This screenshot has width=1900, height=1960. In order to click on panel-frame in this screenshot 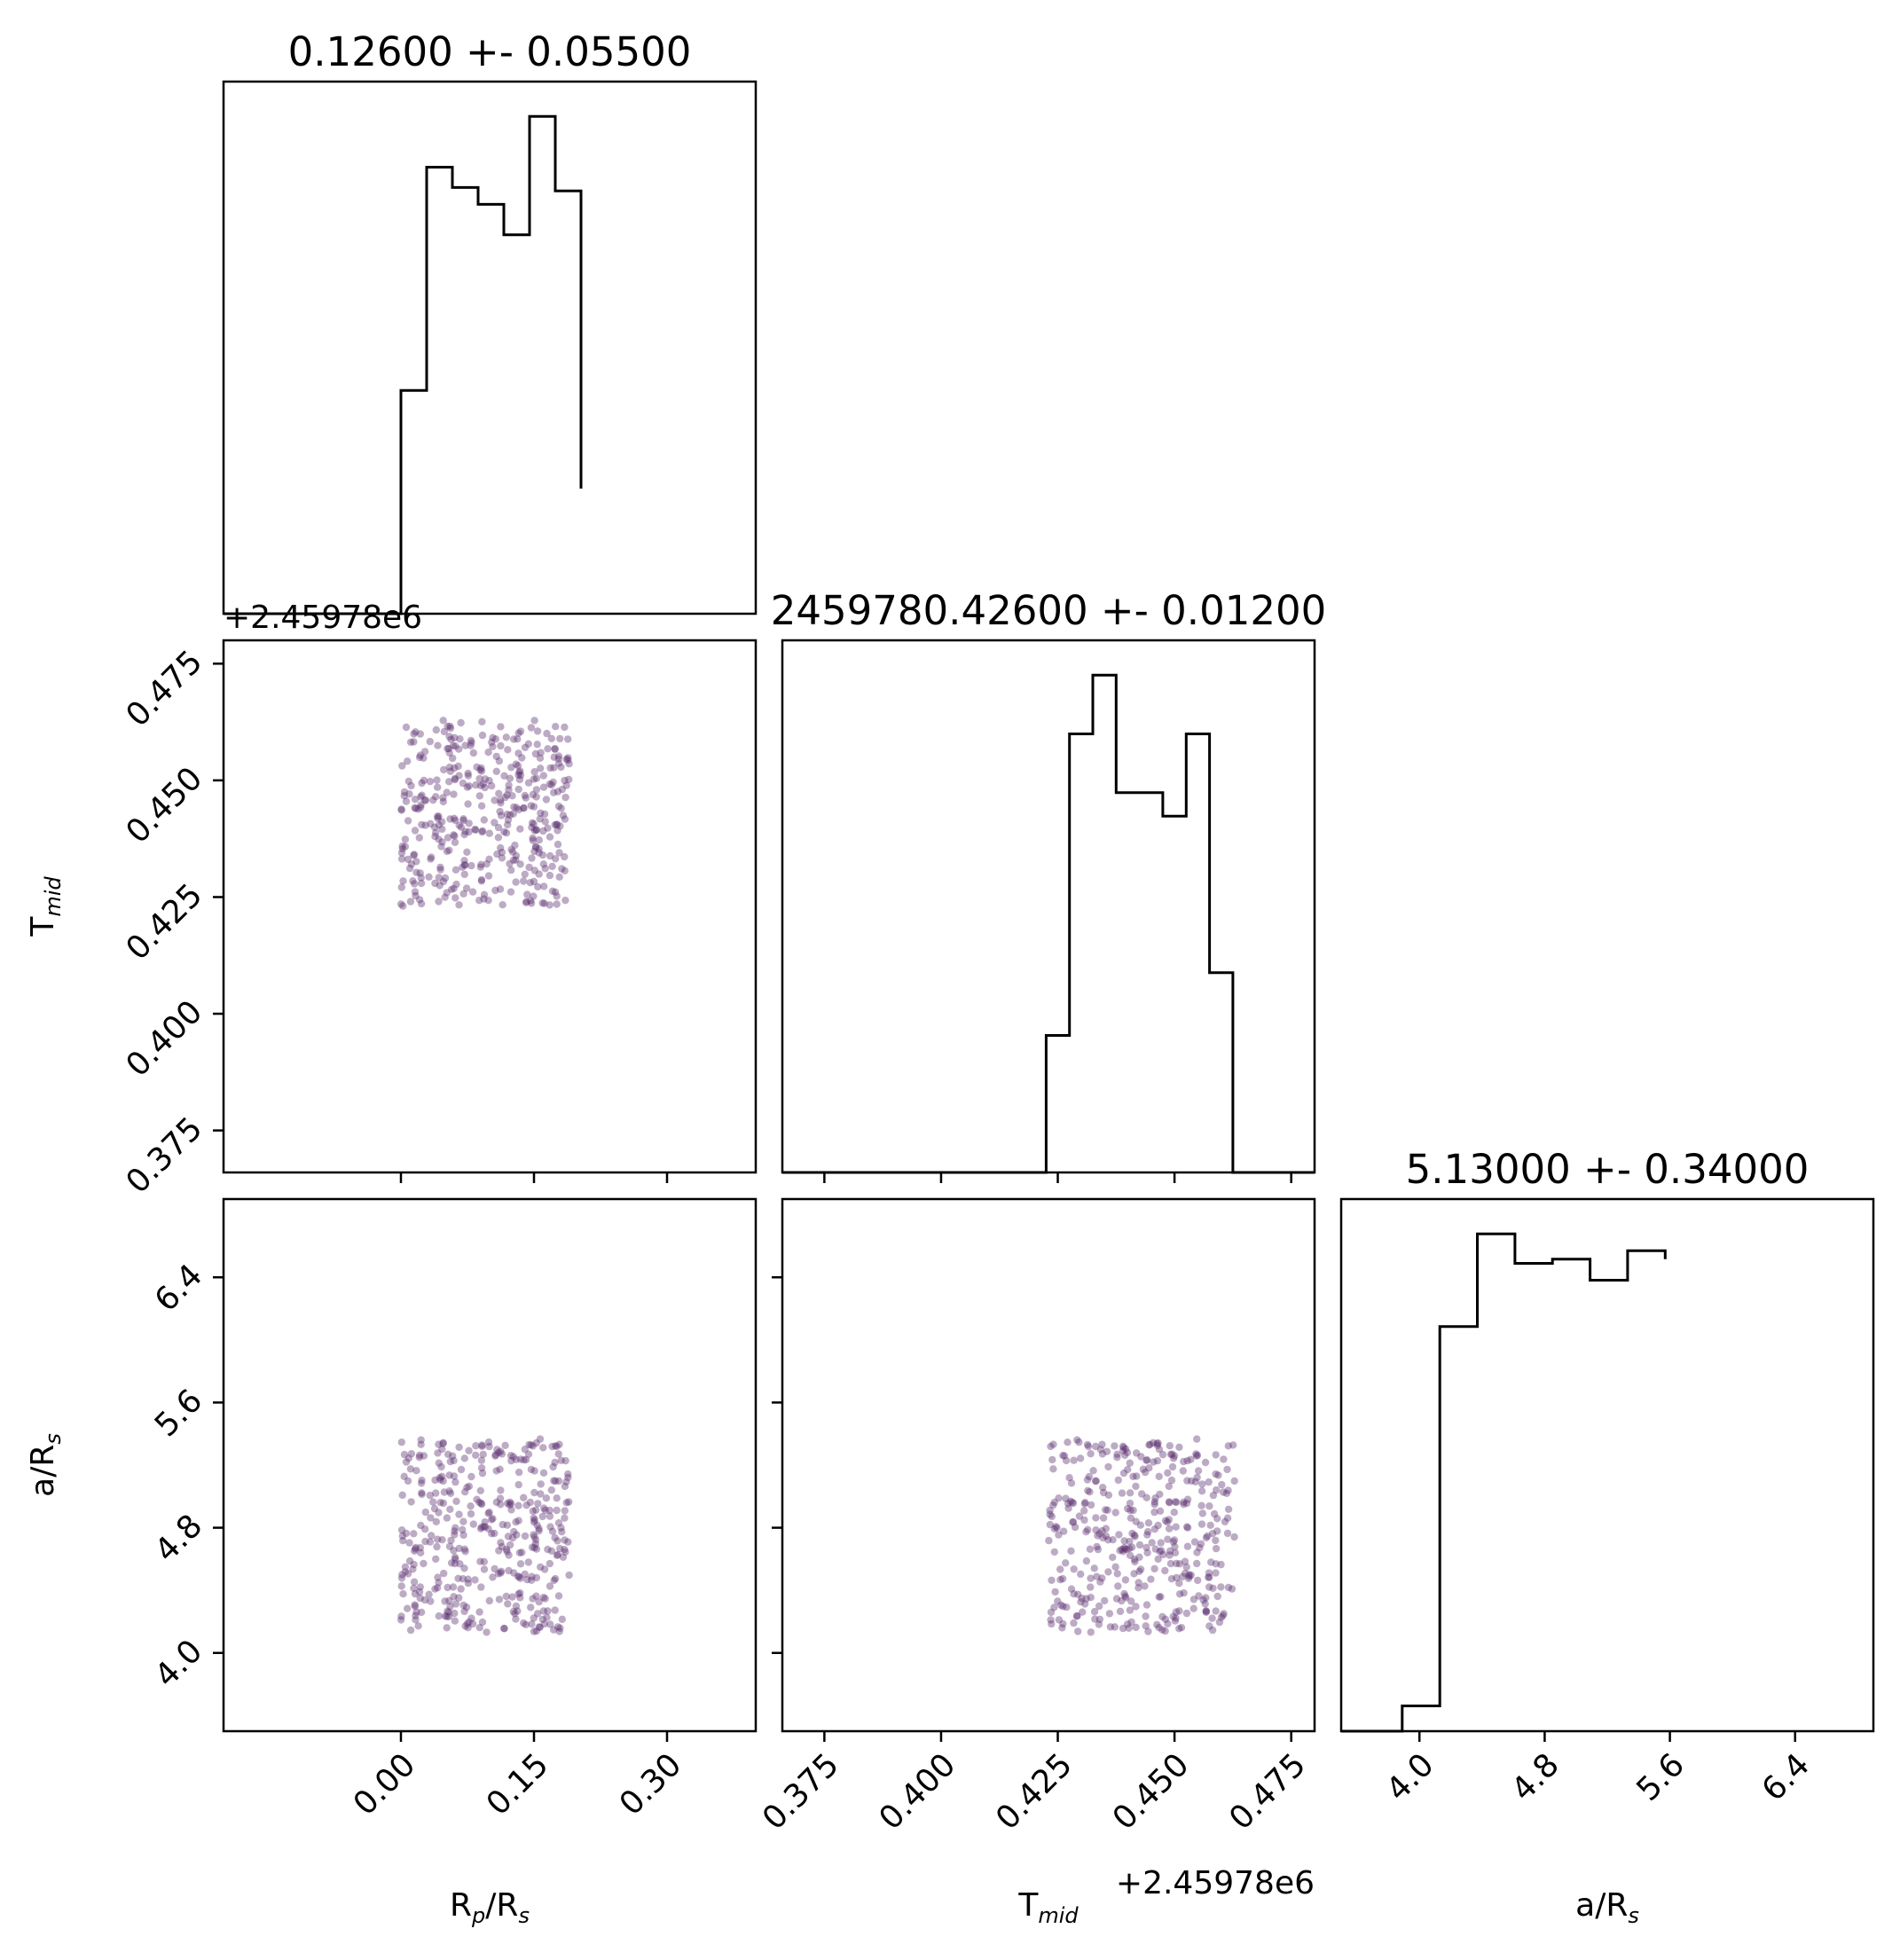, I will do `click(1048, 1465)`.